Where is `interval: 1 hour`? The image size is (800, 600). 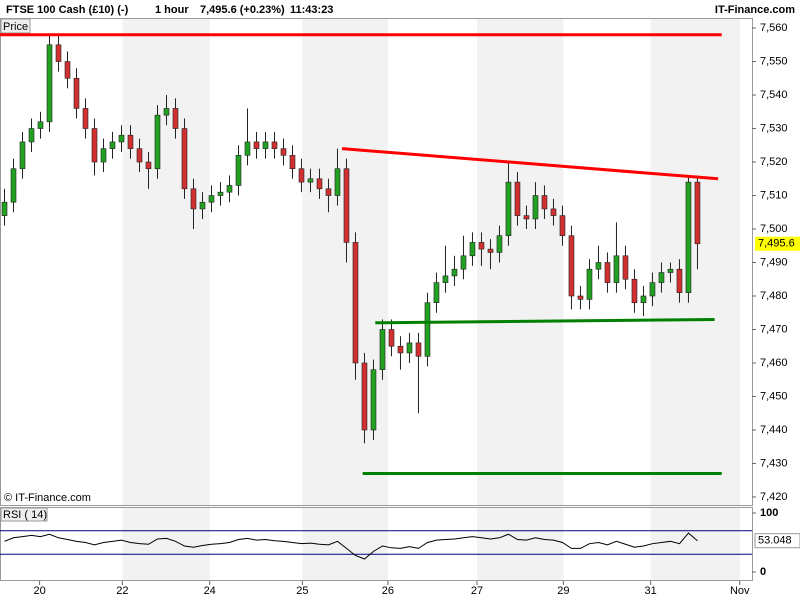 interval: 1 hour is located at coordinates (172, 10).